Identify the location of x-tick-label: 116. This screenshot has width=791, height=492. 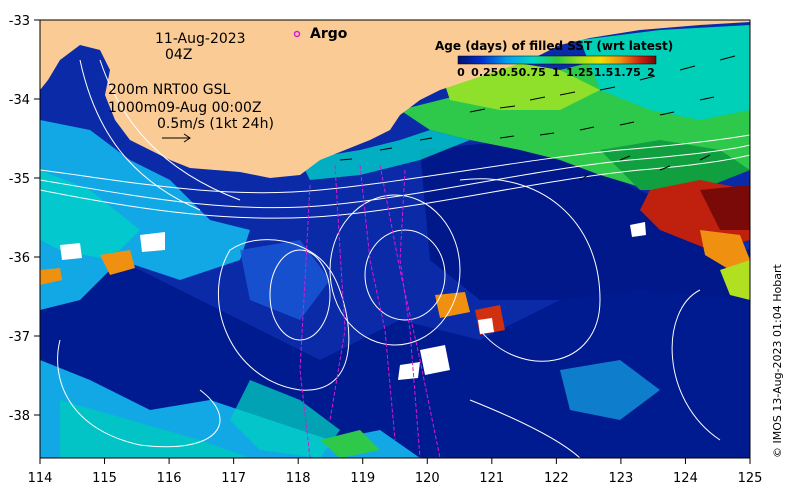
(169, 478).